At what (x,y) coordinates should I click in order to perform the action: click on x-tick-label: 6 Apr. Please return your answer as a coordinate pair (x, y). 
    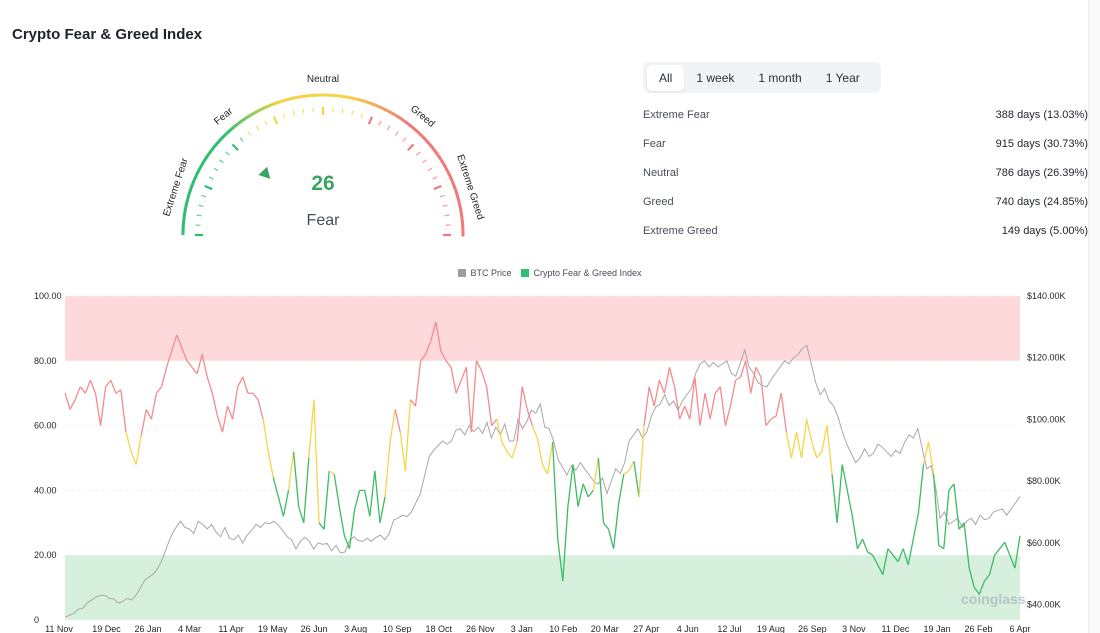
    Looking at the image, I should click on (1019, 628).